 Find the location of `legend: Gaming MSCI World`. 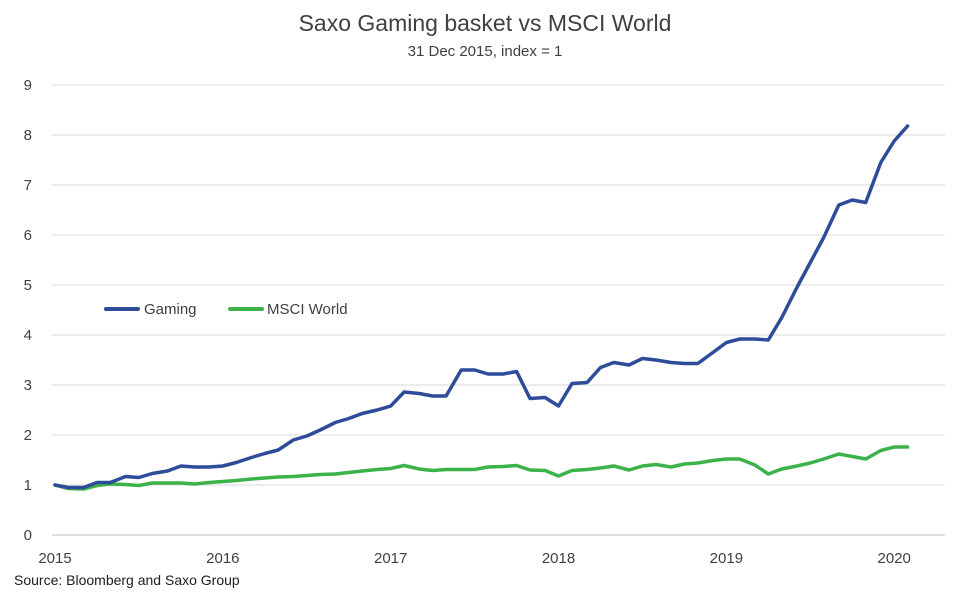

legend: Gaming MSCI World is located at coordinates (226, 309).